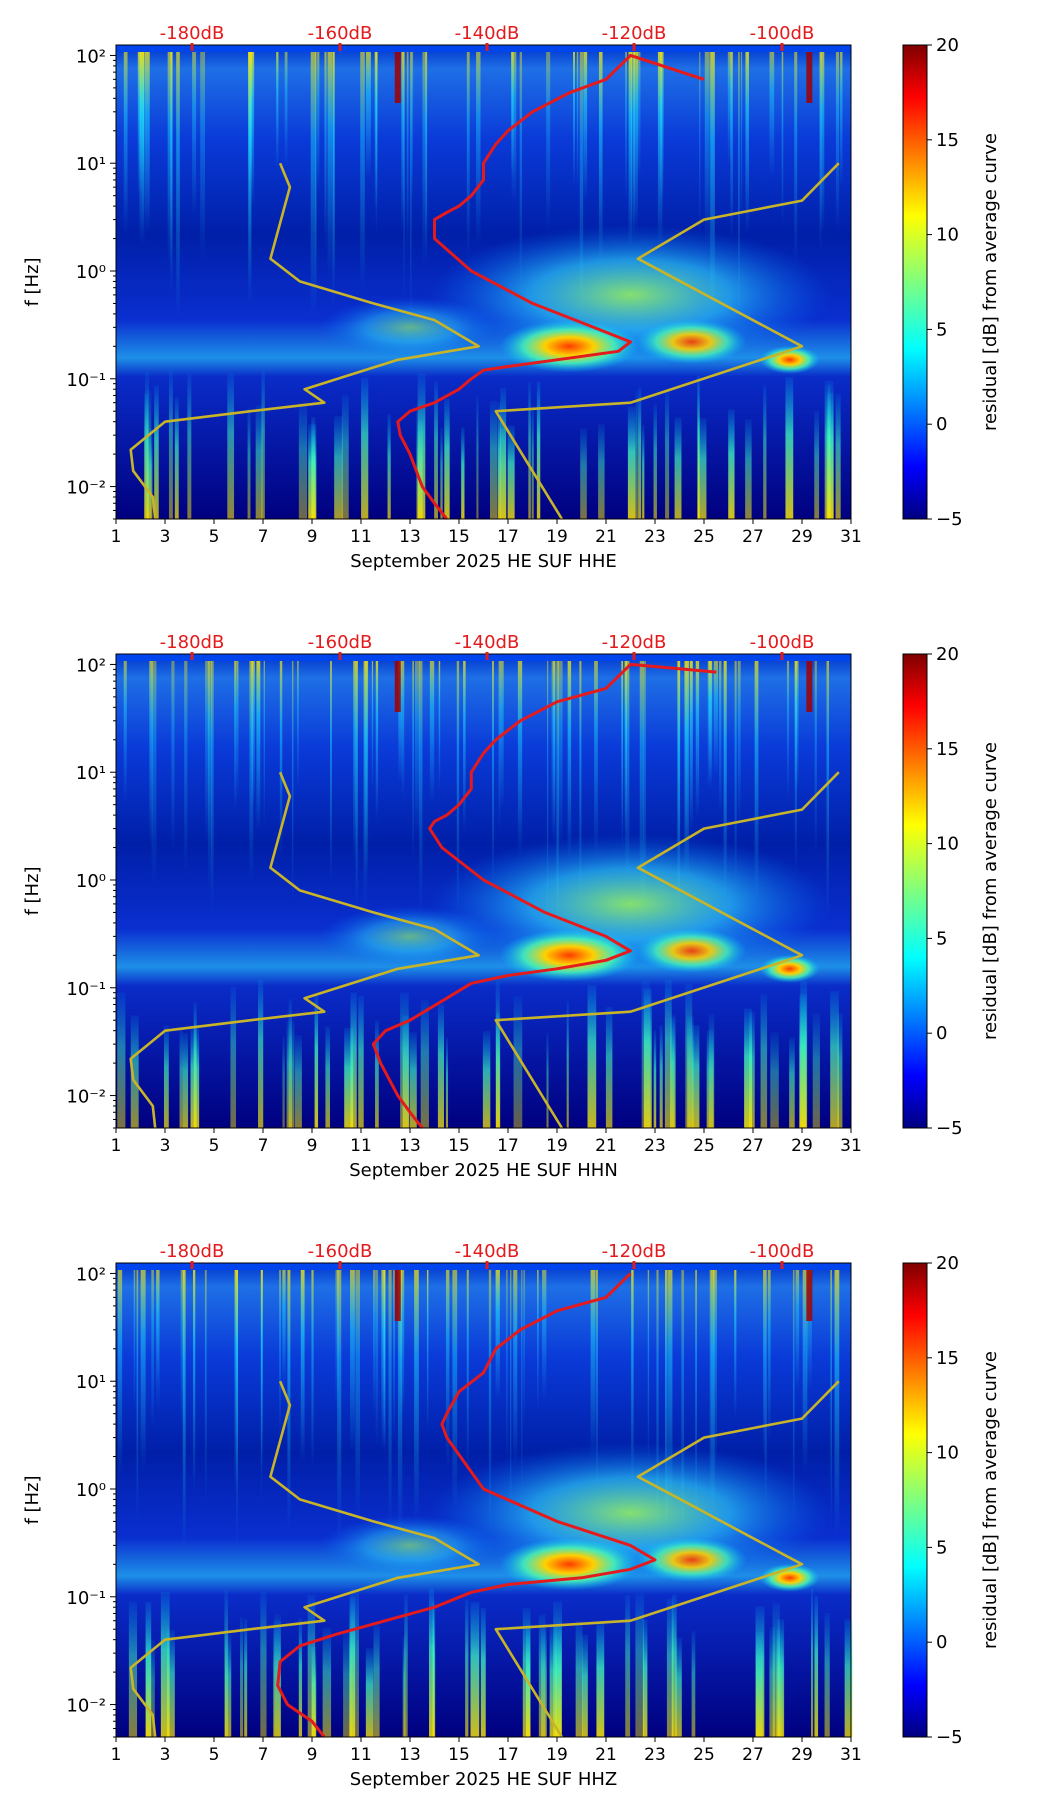 This screenshot has height=1806, width=1052. What do you see at coordinates (802, 537) in the screenshot?
I see `x-tick-label: 29` at bounding box center [802, 537].